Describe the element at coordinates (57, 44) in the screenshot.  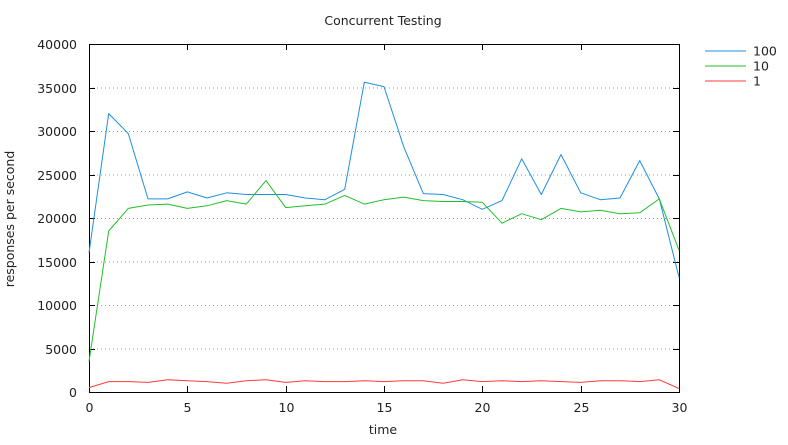
I see `y-tick-label: 40000` at that location.